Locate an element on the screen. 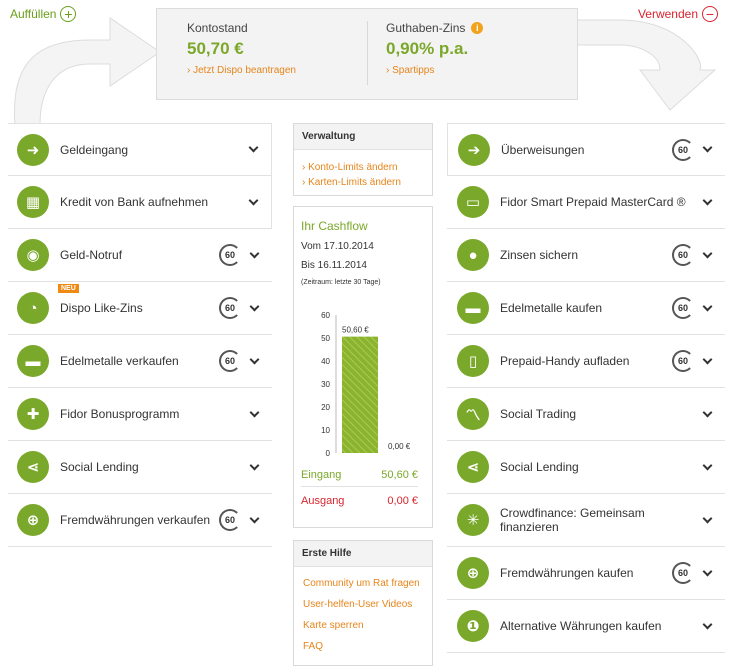 The width and height of the screenshot is (740, 672). chart-icon: 〽 is located at coordinates (473, 414).